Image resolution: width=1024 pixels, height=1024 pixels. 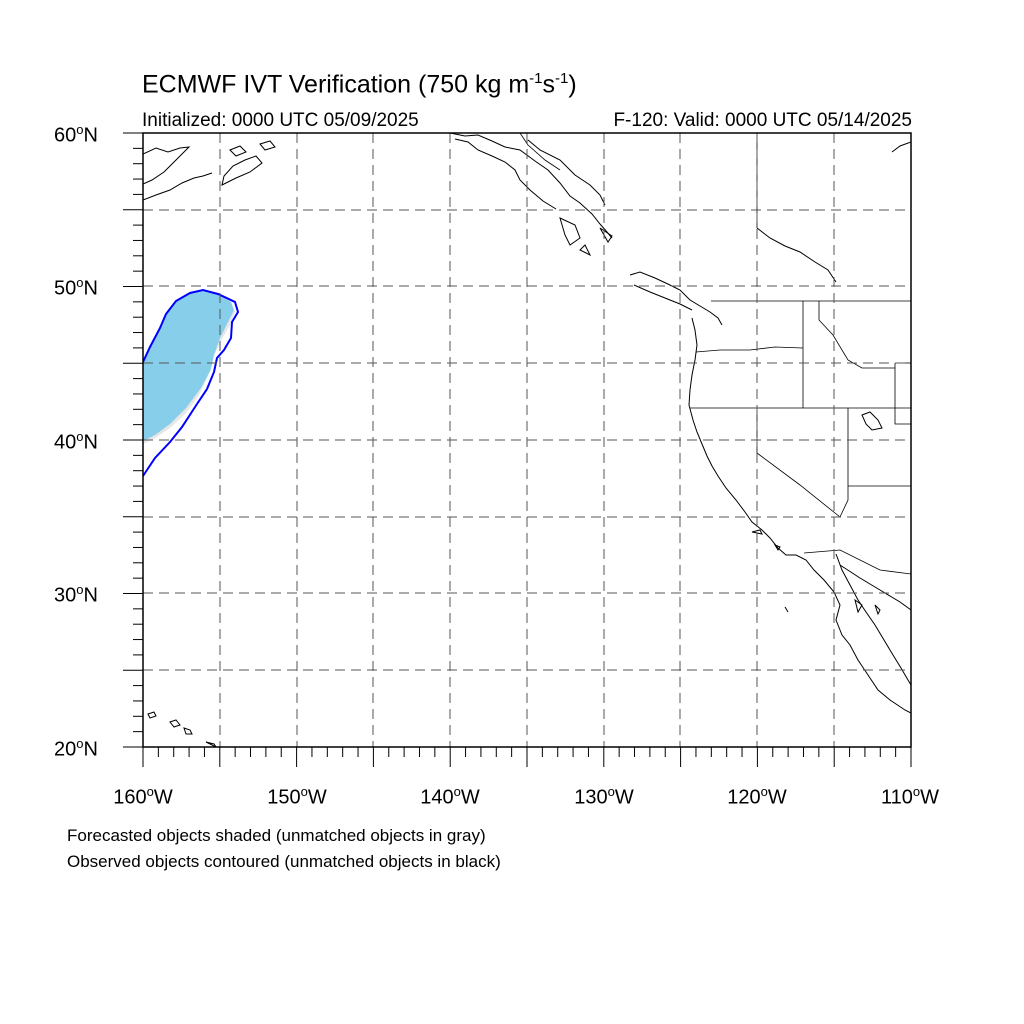 I want to click on chart-title: ECMWF IVT Verification (750 kg m-1s-1), so click(x=359, y=84).